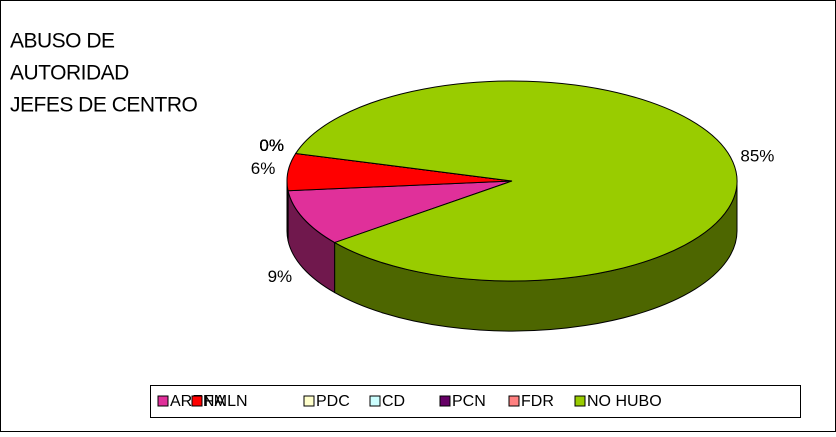 The width and height of the screenshot is (836, 437). What do you see at coordinates (469, 401) in the screenshot?
I see `legend-label: PCN` at bounding box center [469, 401].